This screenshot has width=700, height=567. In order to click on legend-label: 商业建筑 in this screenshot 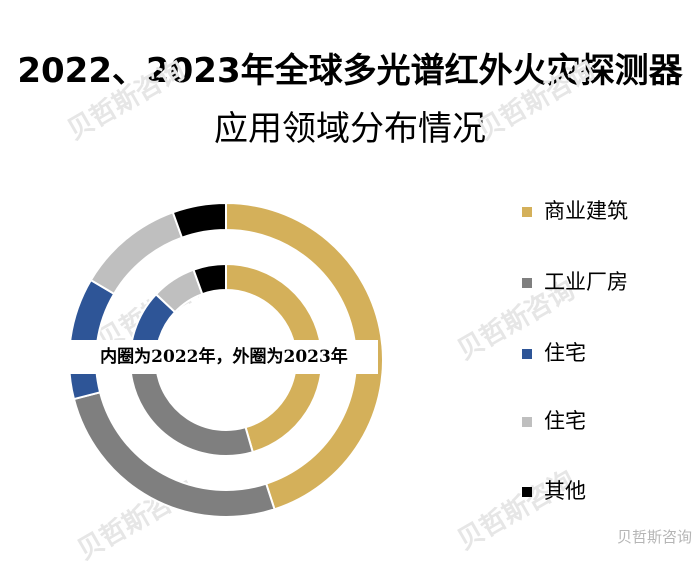, I will do `click(586, 211)`.